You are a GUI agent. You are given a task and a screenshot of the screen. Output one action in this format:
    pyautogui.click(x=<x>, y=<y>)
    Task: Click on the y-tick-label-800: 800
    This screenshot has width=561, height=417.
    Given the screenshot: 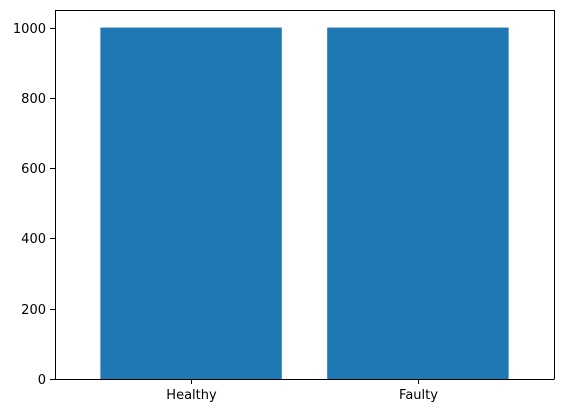 What is the action you would take?
    pyautogui.click(x=33, y=99)
    